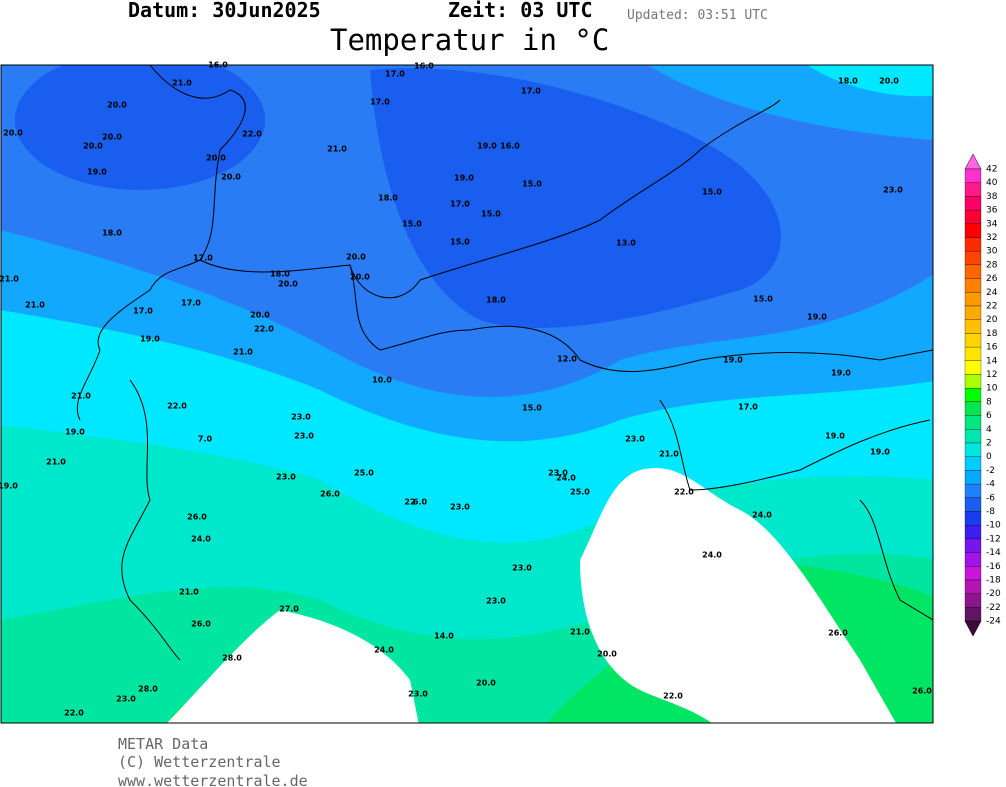 The width and height of the screenshot is (1006, 787). What do you see at coordinates (992, 348) in the screenshot?
I see `colorbar-label: 16` at bounding box center [992, 348].